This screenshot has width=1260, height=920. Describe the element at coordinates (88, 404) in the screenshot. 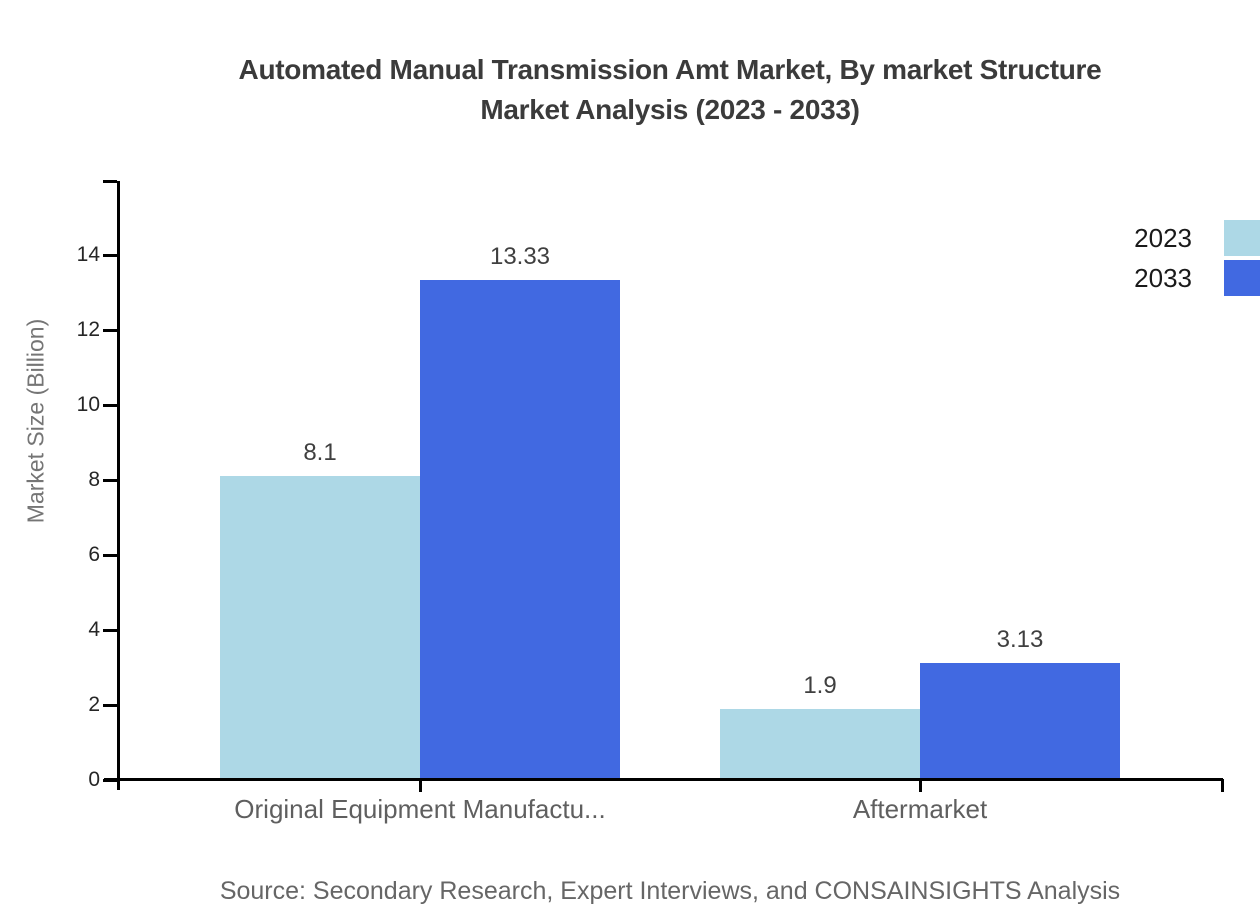

I see `y-tick-label: 10` at that location.